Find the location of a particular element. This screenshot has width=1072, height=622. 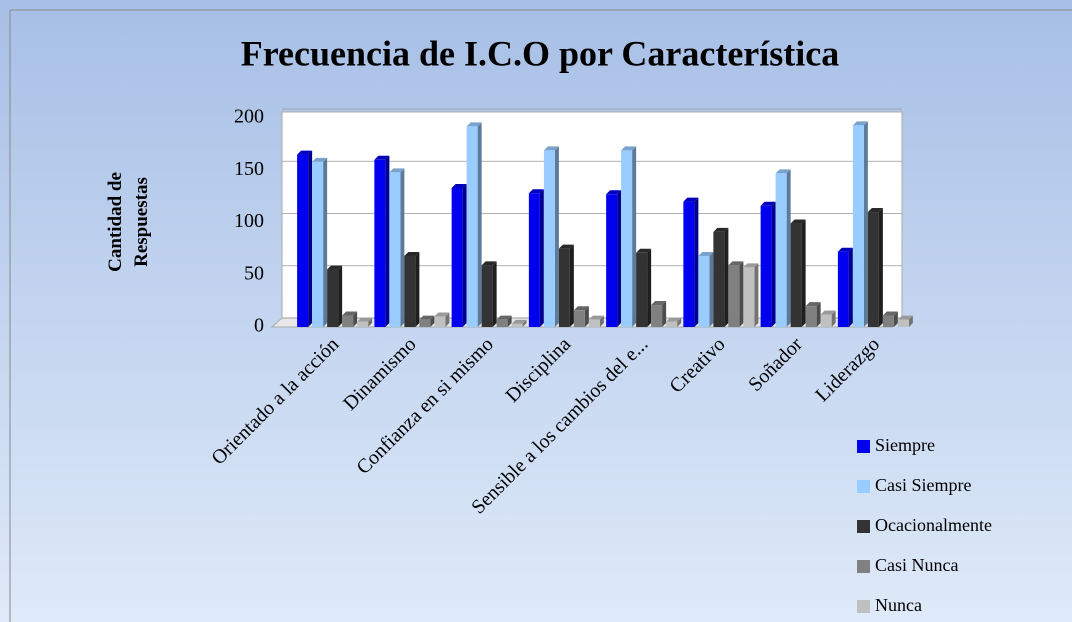

y-tick-label: 200 is located at coordinates (249, 117).